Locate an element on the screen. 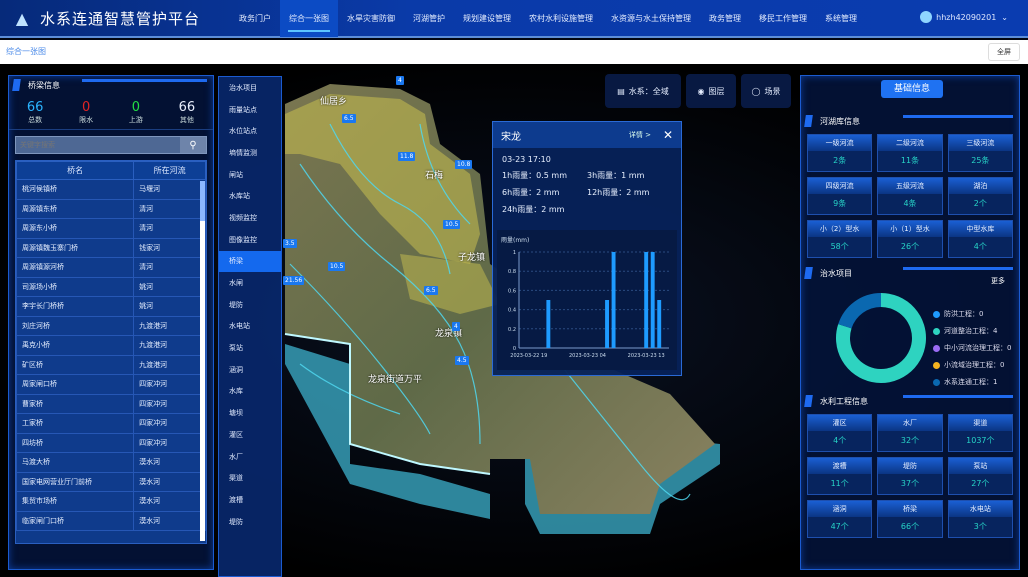 The width and height of the screenshot is (1028, 577). layer-item: 堤防 is located at coordinates (236, 521).